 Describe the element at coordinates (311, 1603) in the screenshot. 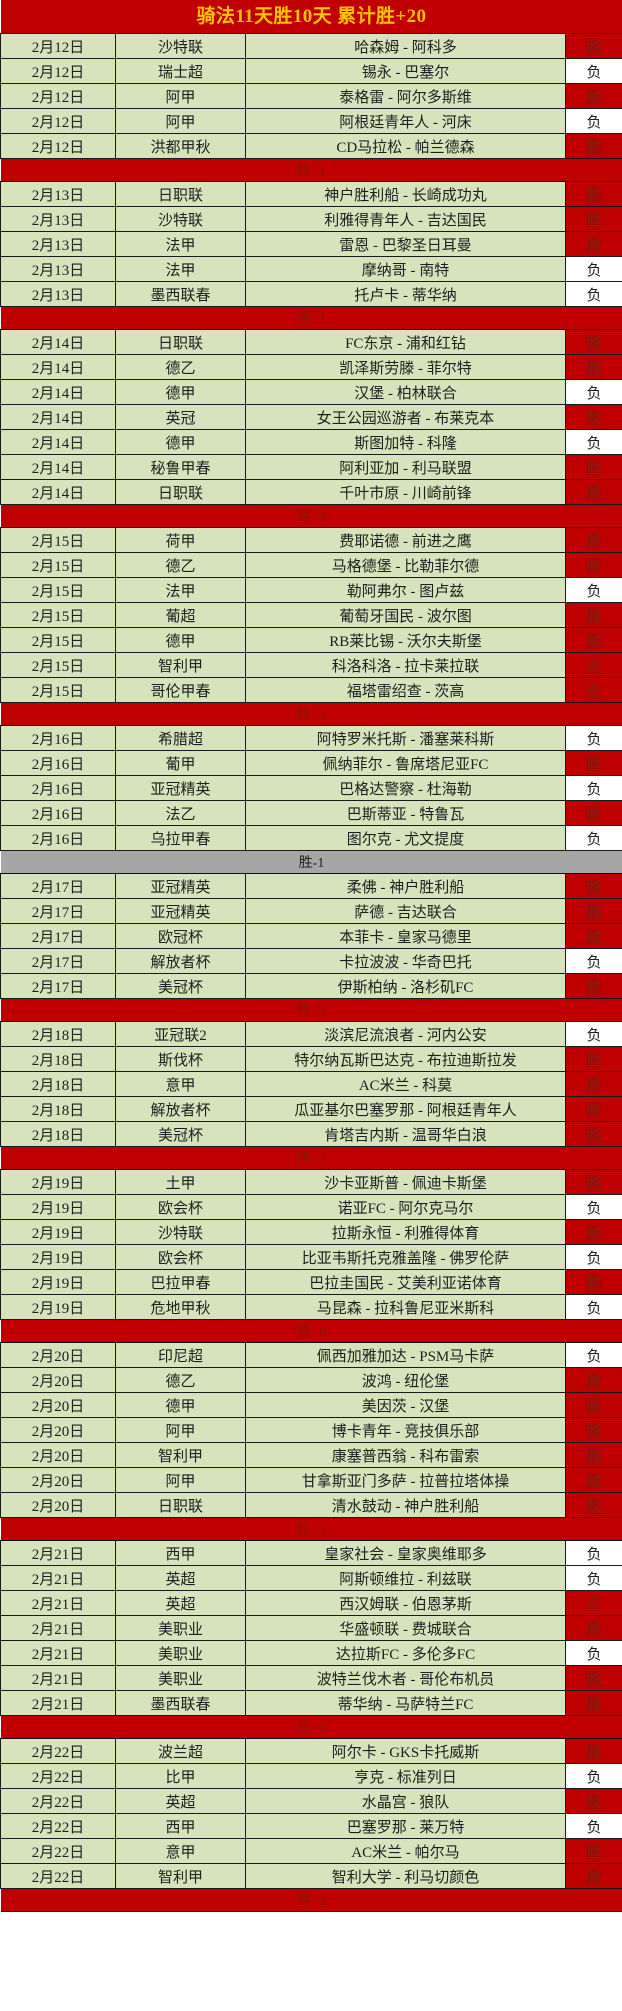

I see `table-row: 2月21日 英超 西汉姆联 - 伯恩茅斯走` at that location.